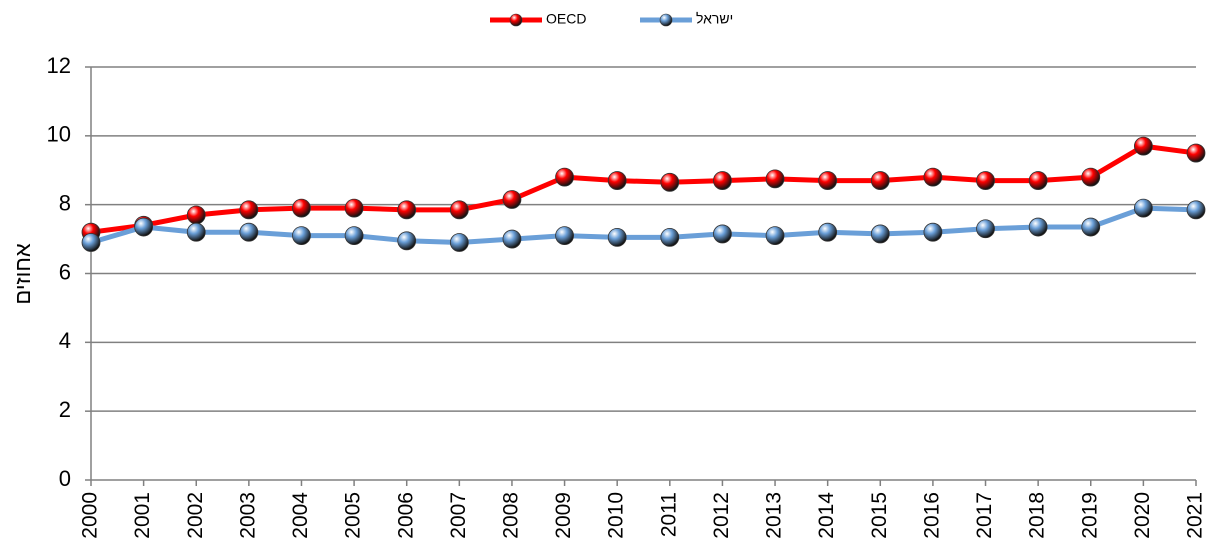 Image resolution: width=1213 pixels, height=559 pixels. What do you see at coordinates (1195, 515) in the screenshot?
I see `x-tick-label: 2021` at bounding box center [1195, 515].